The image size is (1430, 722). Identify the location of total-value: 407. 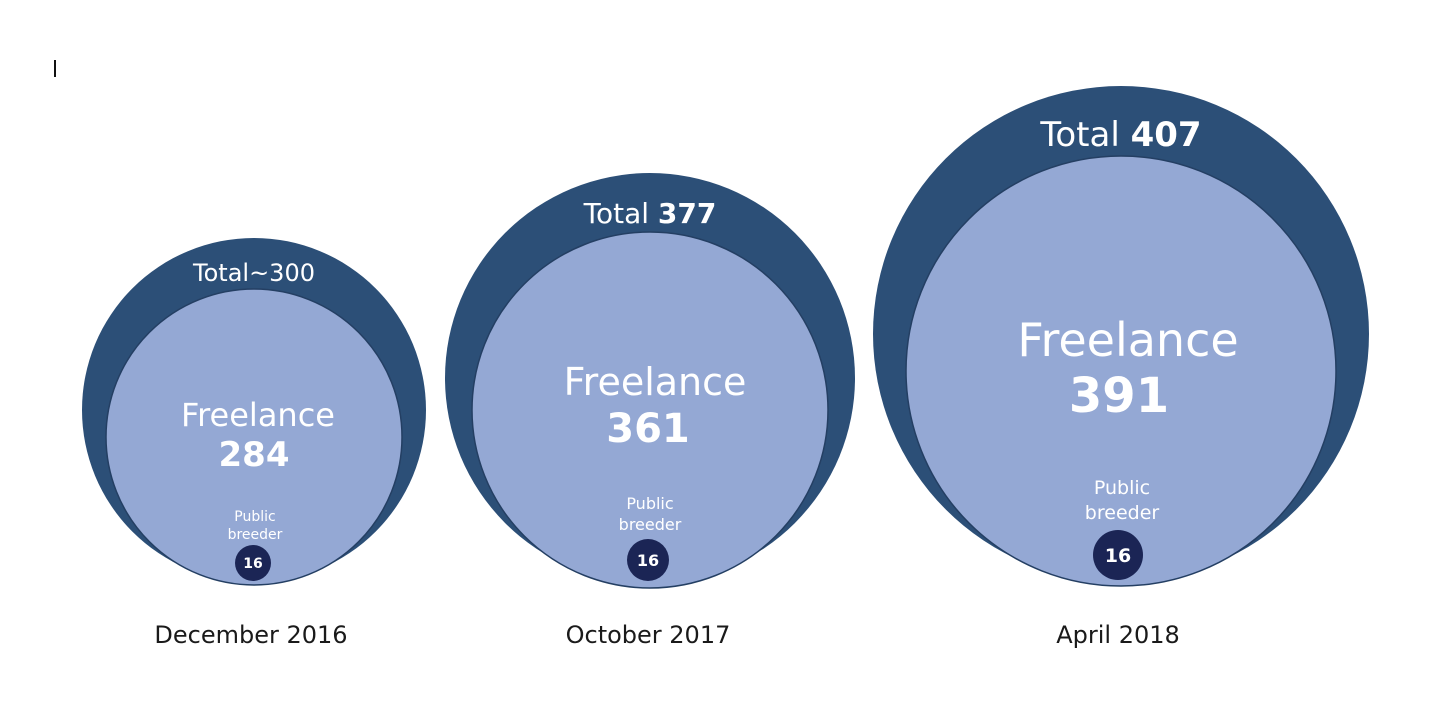
(1166, 135).